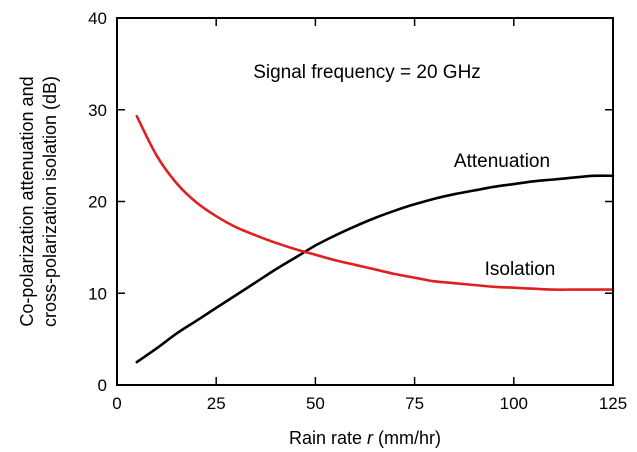 The height and width of the screenshot is (452, 637). I want to click on y-tick-label: 10, so click(97, 293).